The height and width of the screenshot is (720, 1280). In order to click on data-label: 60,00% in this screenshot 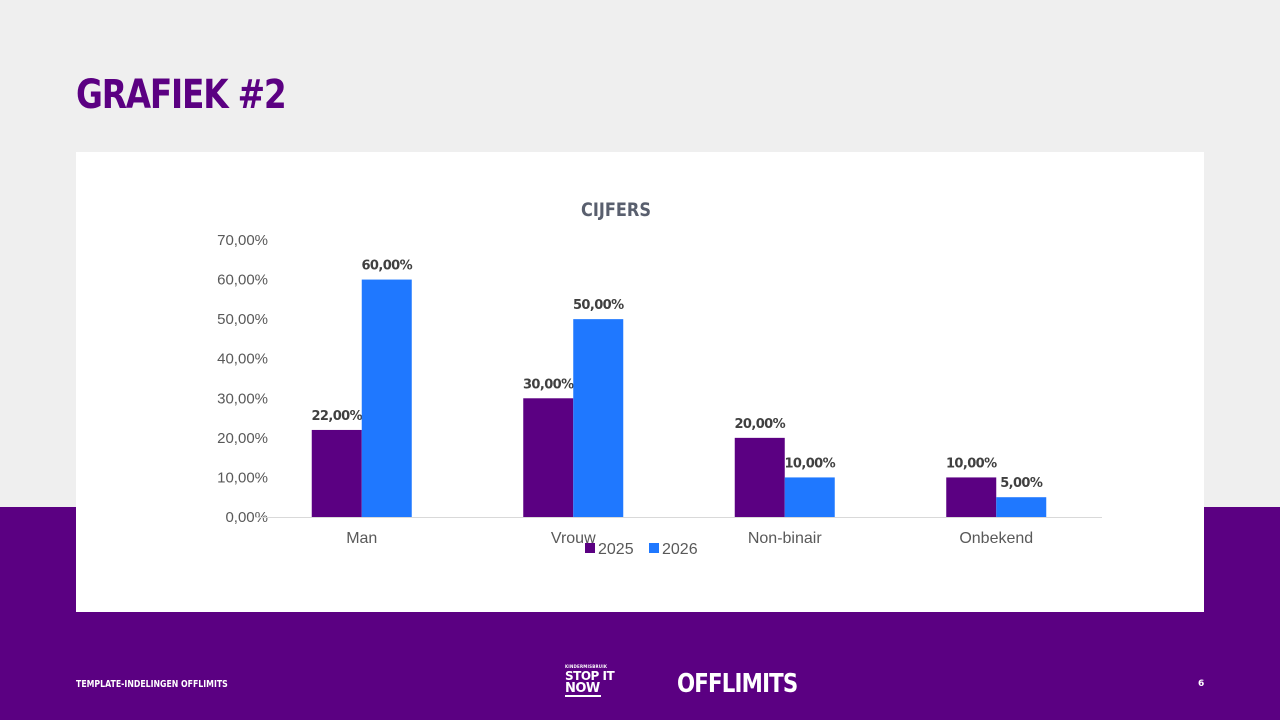, I will do `click(386, 266)`.